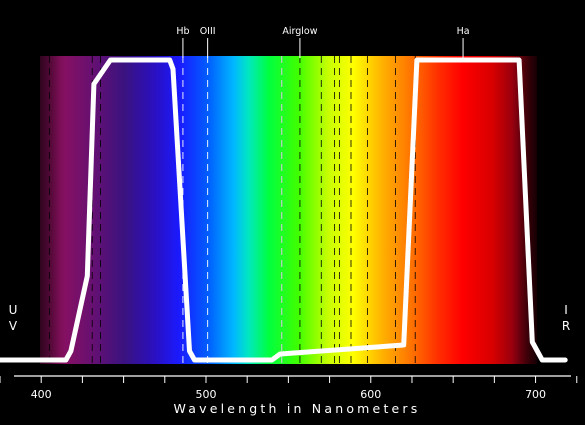 This screenshot has height=425, width=585. I want to click on emission-line-labels: Hb OIII Airglow Ha, so click(323, 42).